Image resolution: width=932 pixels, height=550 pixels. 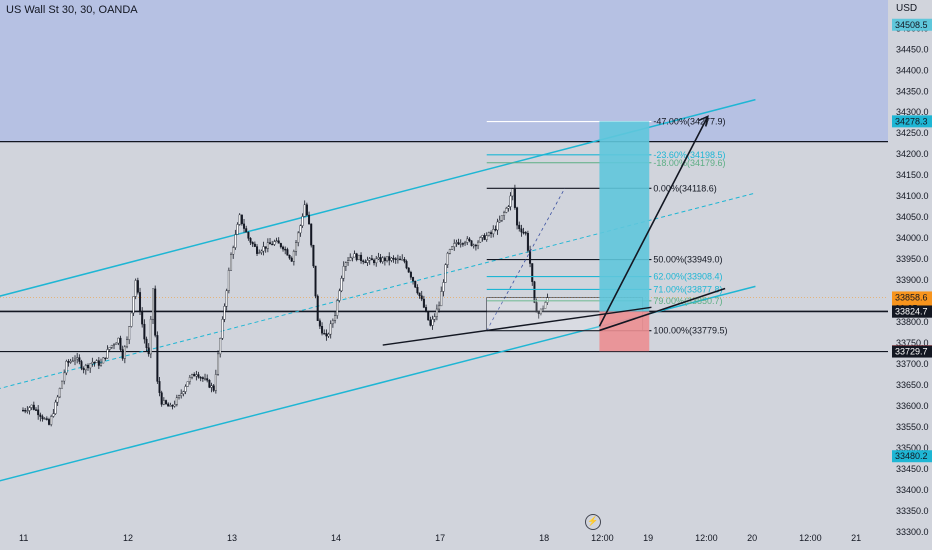 I want to click on price-tick-label: 34150.0, so click(x=912, y=175).